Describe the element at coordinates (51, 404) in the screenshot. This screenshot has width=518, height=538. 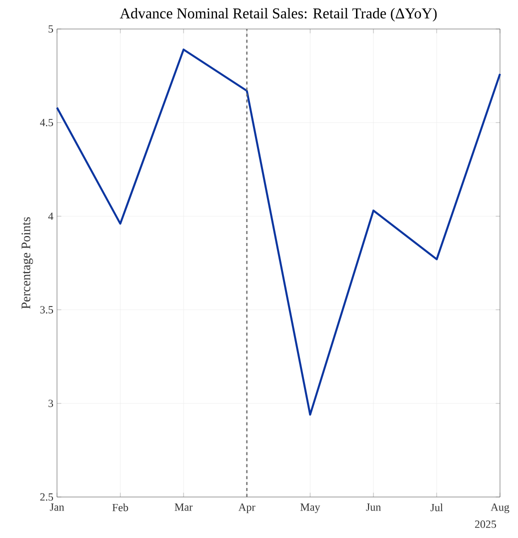
I see `y-tick-label: 3` at that location.